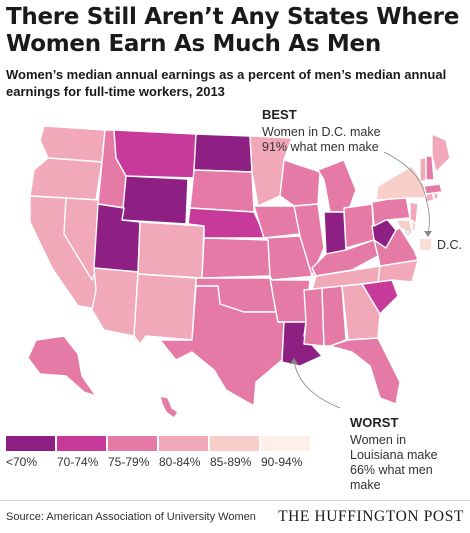 The image size is (470, 533). What do you see at coordinates (408, 232) in the screenshot?
I see `dc-marker` at bounding box center [408, 232].